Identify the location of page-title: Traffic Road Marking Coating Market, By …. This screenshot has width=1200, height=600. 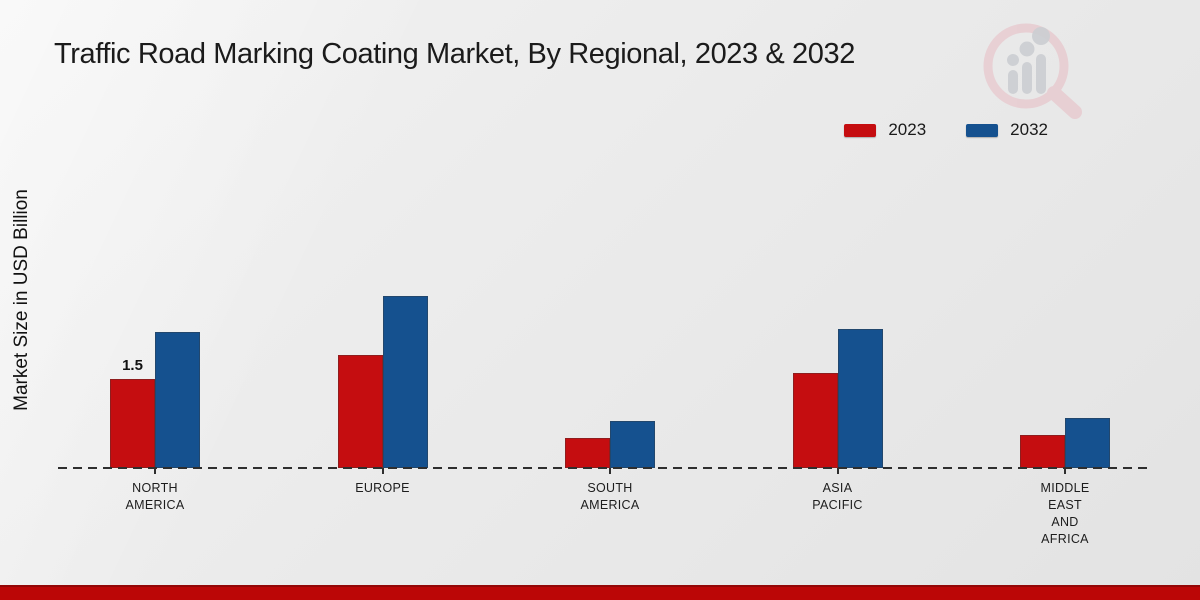
(454, 54).